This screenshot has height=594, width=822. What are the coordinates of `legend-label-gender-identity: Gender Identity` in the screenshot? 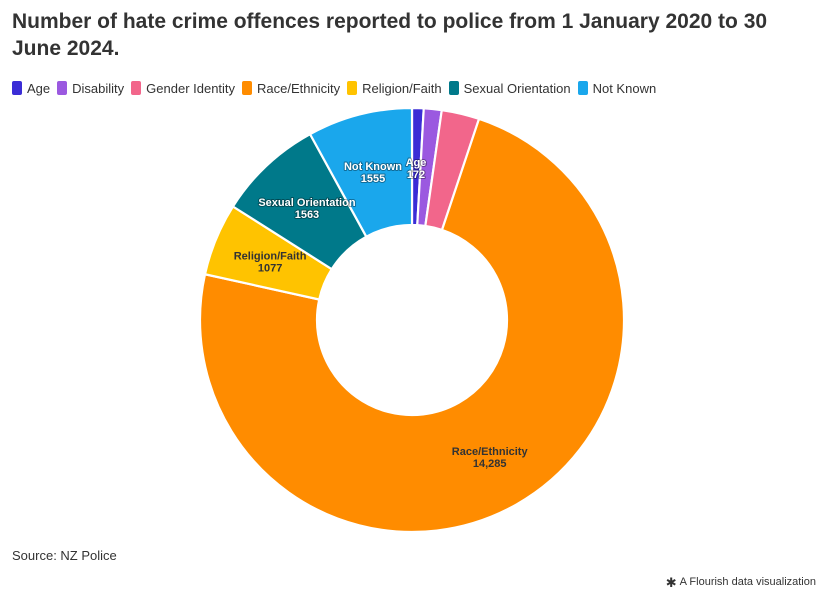 It's located at (191, 88).